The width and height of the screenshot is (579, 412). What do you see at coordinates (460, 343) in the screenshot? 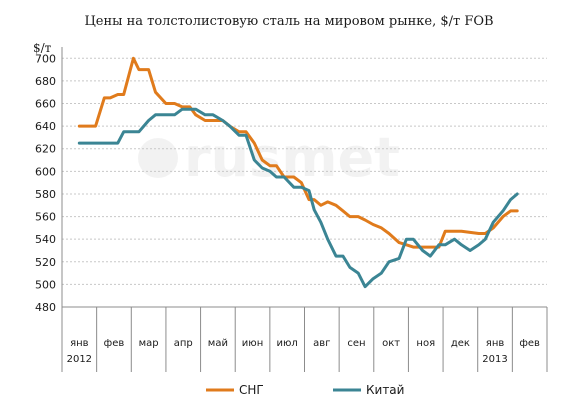
I see `x-tick-label: дек` at bounding box center [460, 343].